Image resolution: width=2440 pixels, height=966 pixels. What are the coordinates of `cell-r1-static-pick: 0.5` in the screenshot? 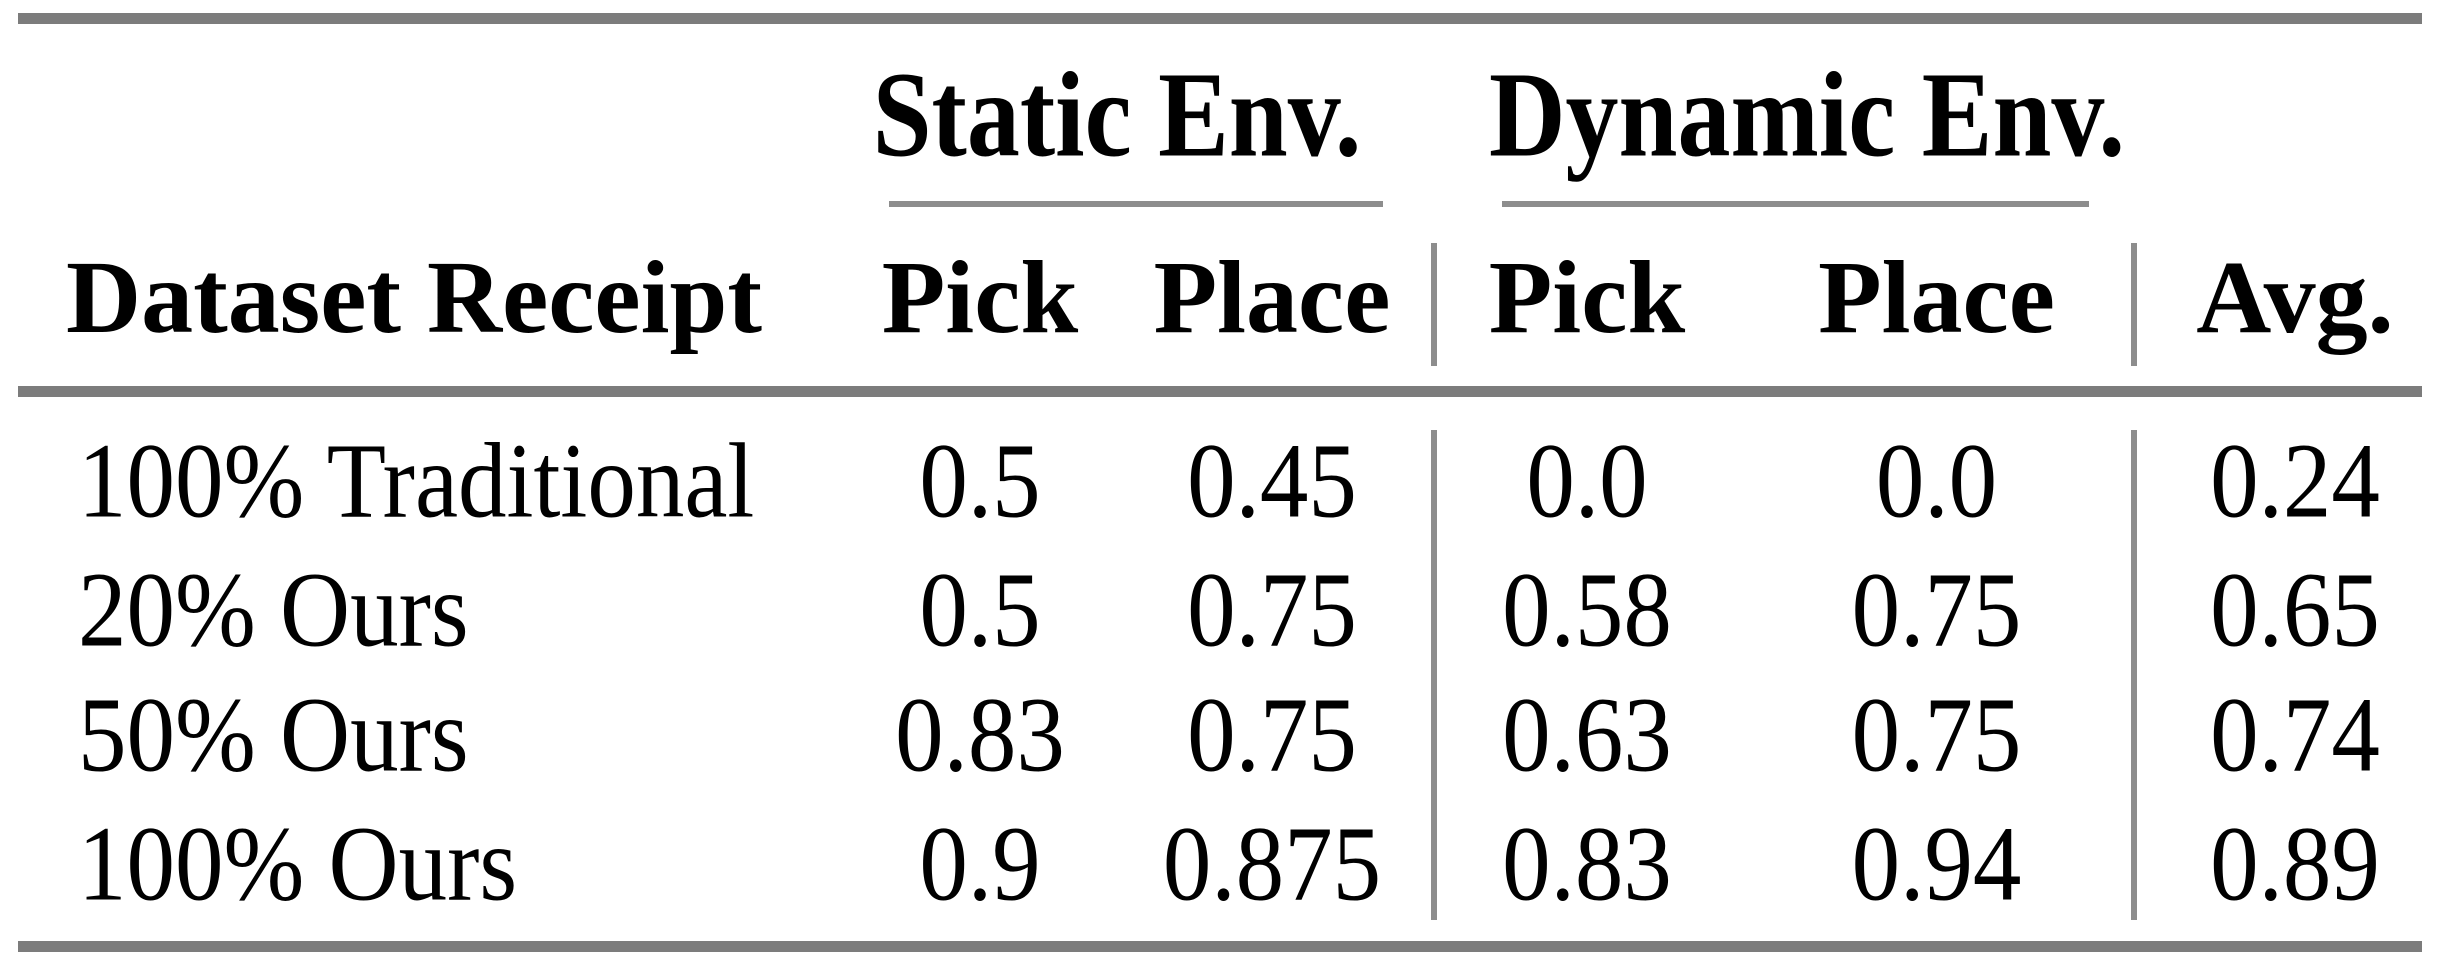 It's located at (980, 473).